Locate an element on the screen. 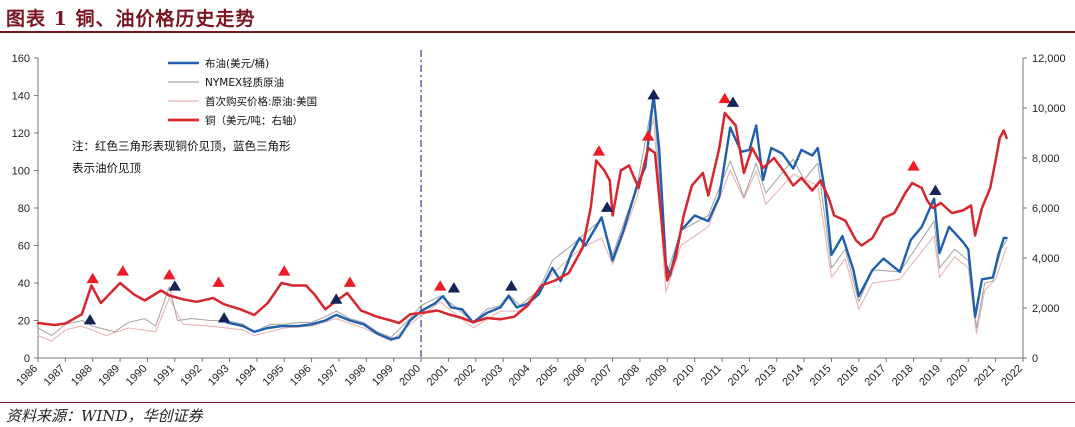  legend-label-copper: 铜（美元/吨：右轴） is located at coordinates (254, 120).